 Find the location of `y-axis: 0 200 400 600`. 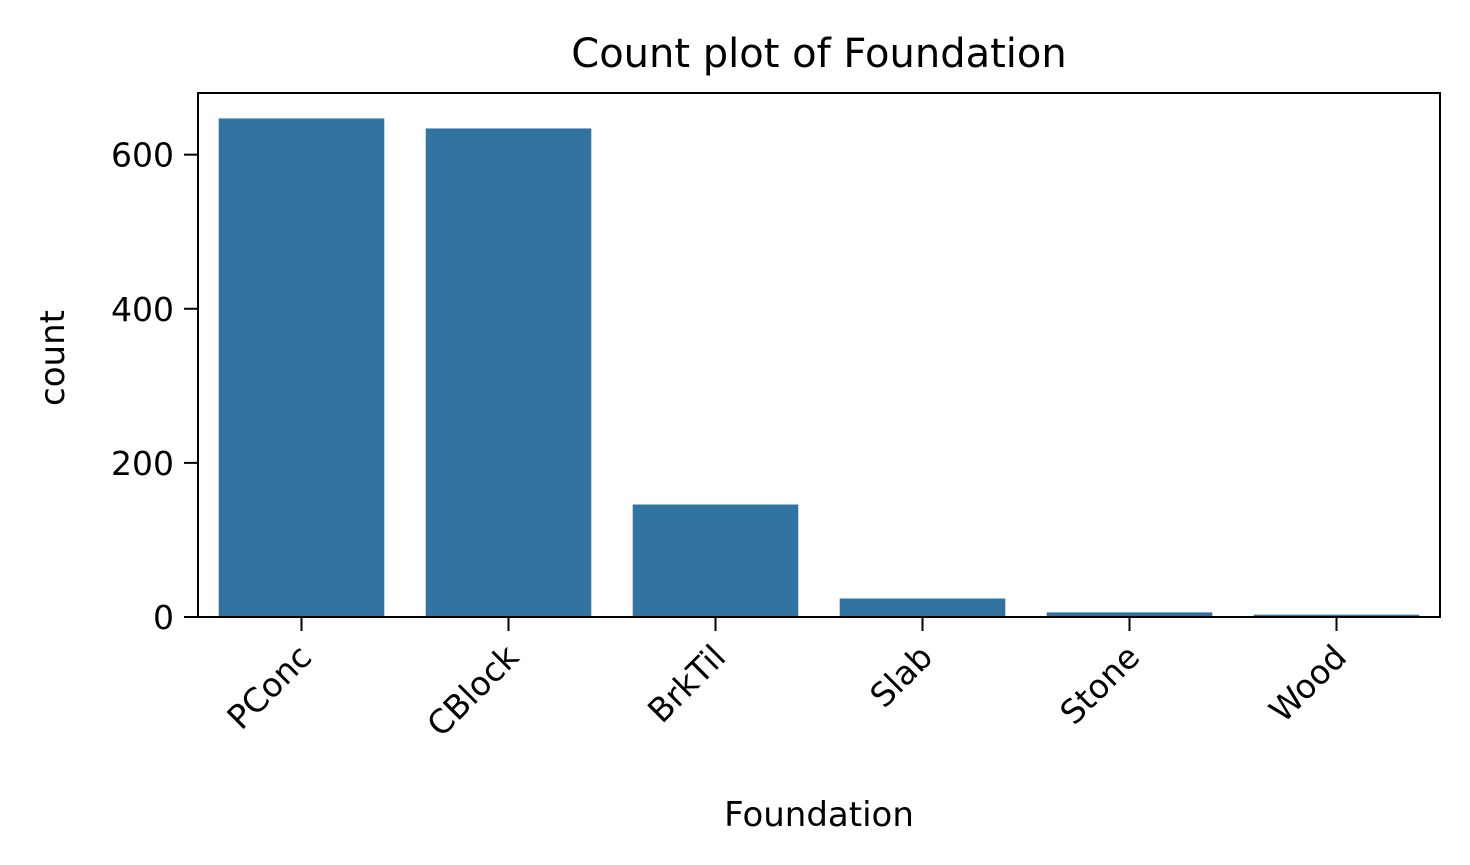

y-axis: 0 200 400 600 is located at coordinates (154, 386).